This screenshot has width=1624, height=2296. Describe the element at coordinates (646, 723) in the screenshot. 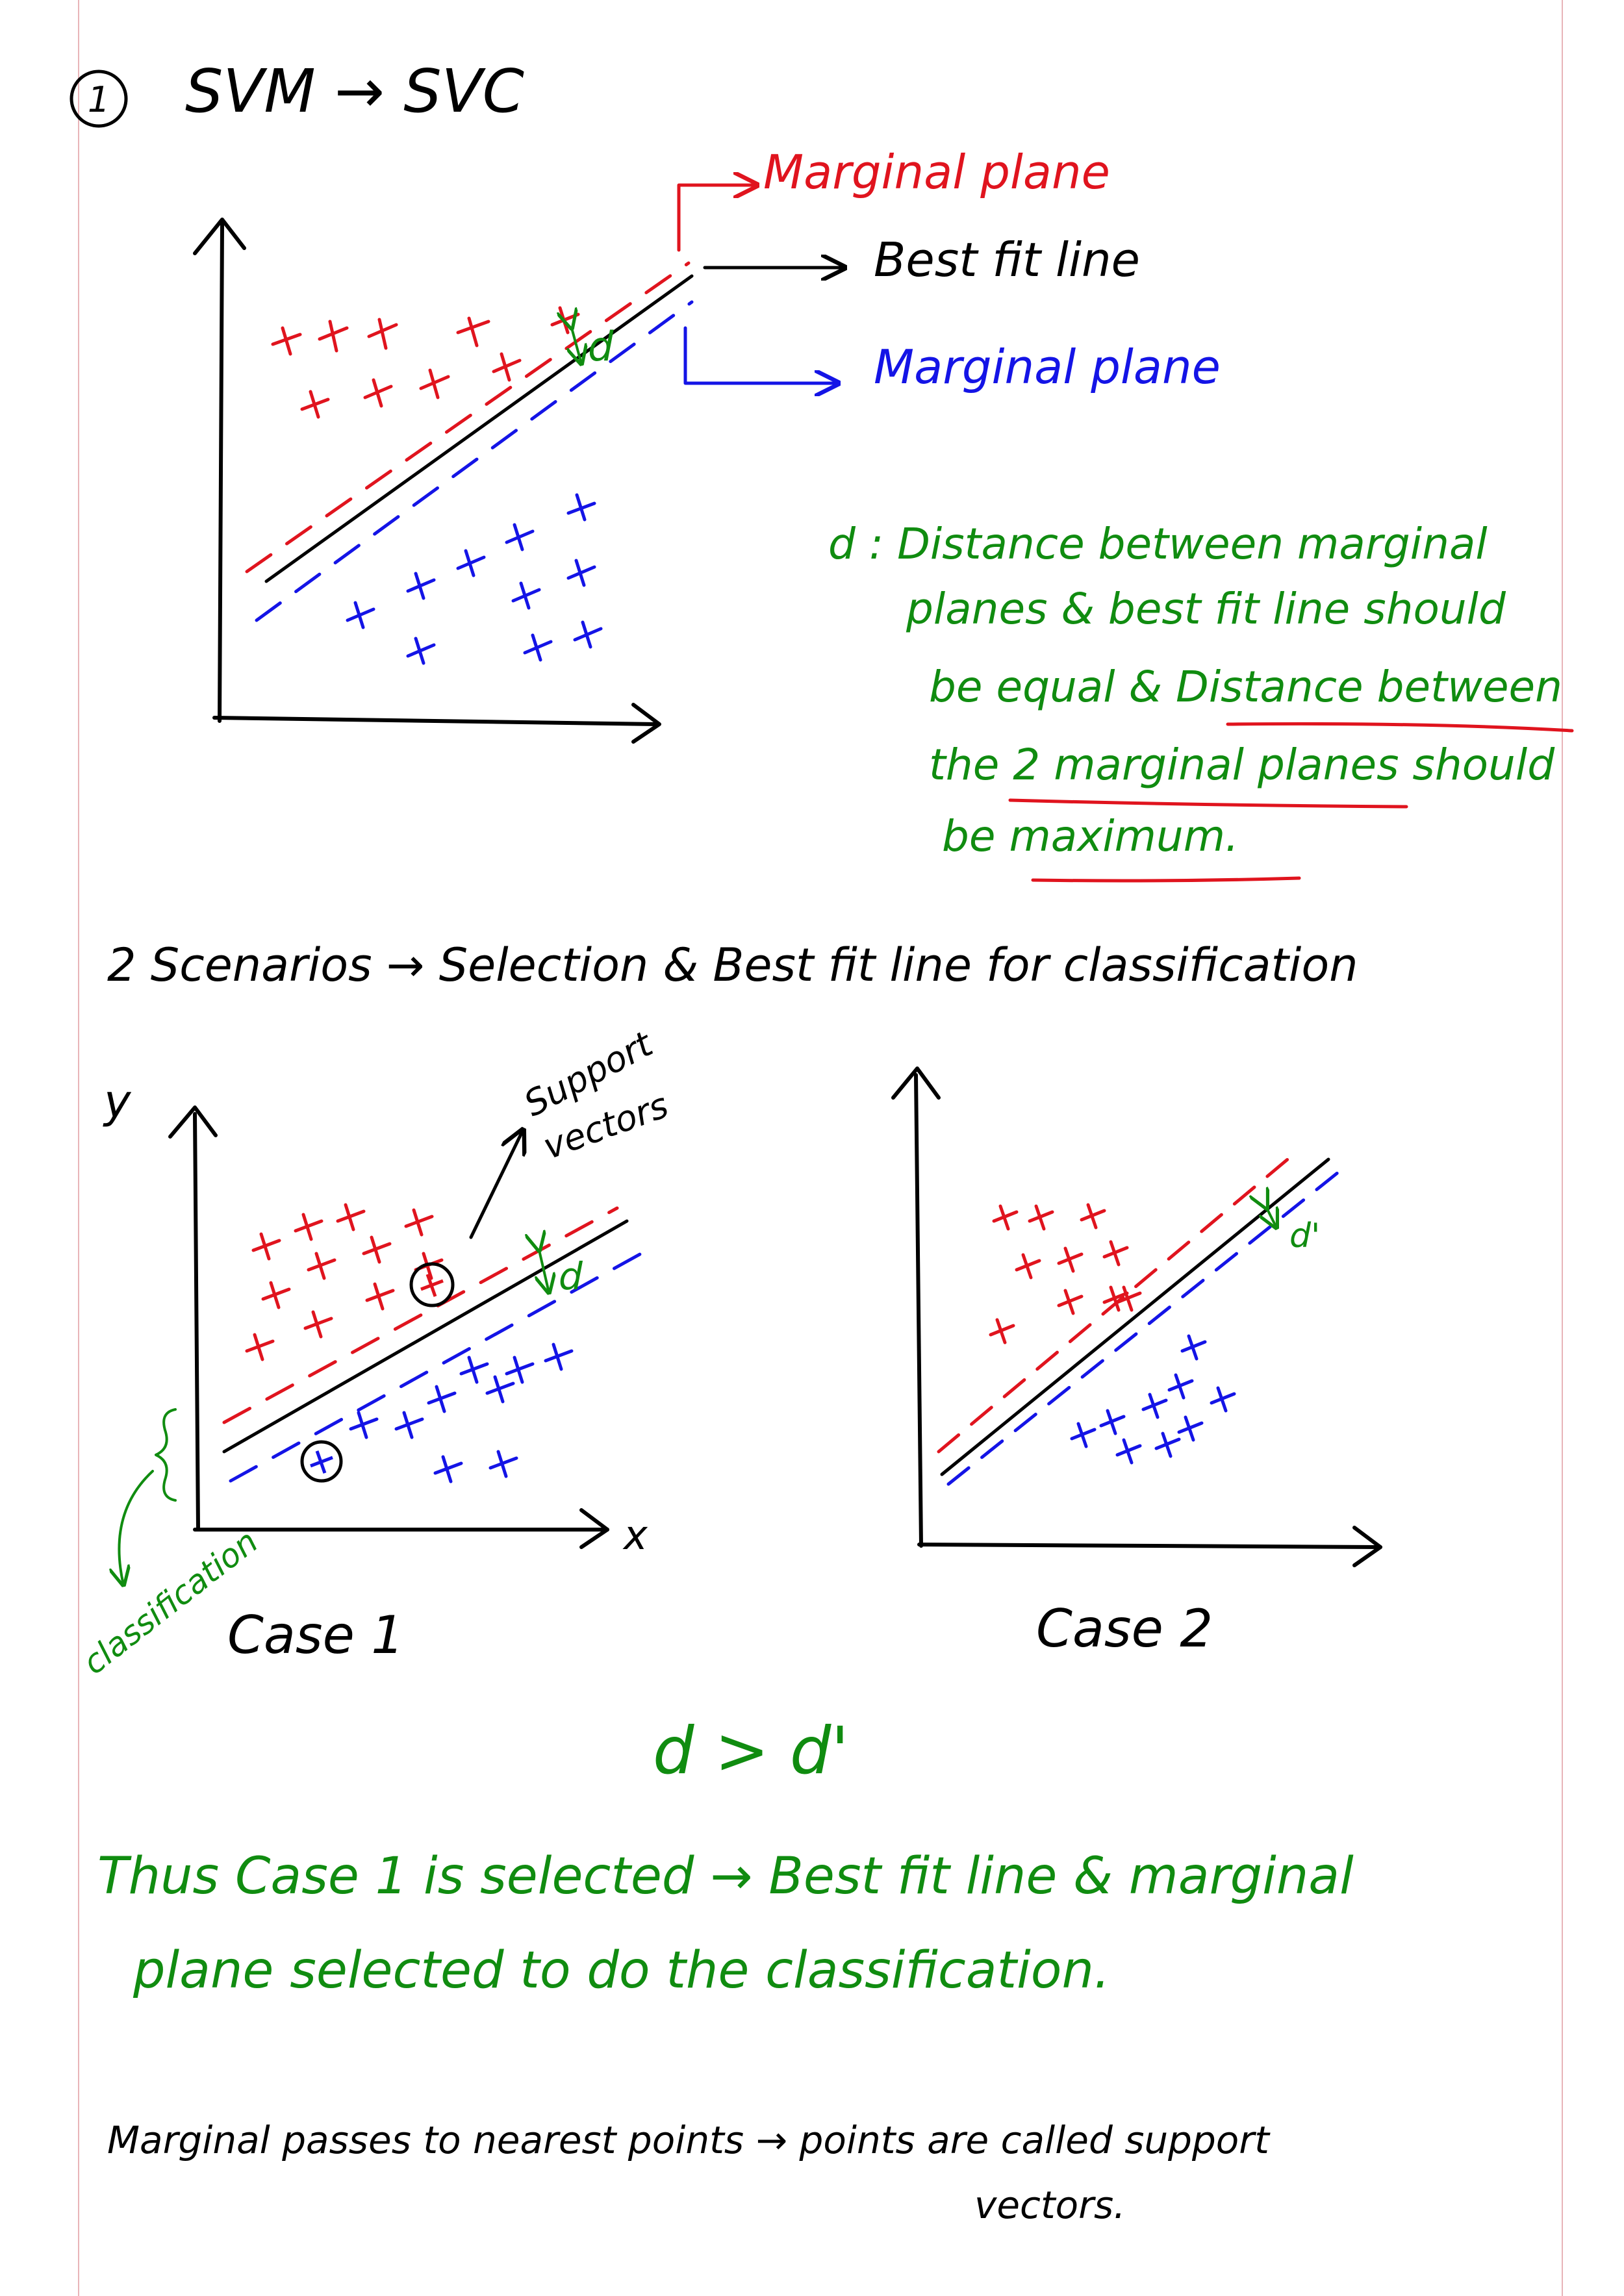

I see `x-axis-arrowhead` at that location.